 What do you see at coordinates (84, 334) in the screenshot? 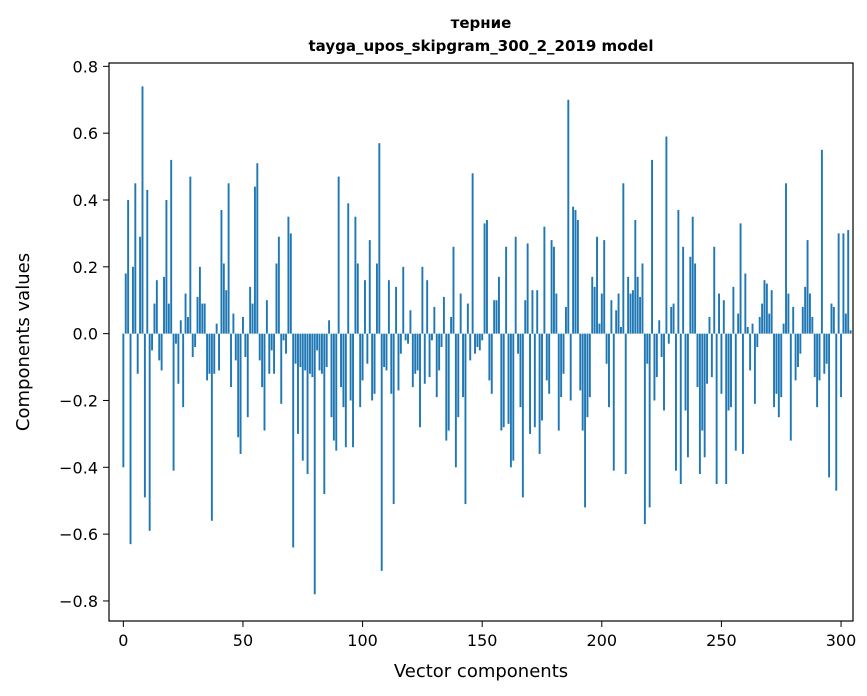
I see `y-axis-ticks: −0.8 −0.6 −0.4 −0.2 0.0 0.2 0.4 0.6 0.8` at bounding box center [84, 334].